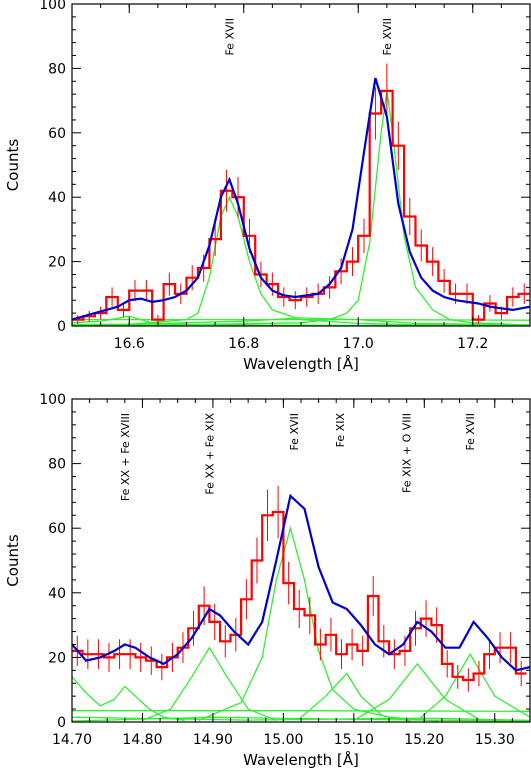 The image size is (531, 781). Describe the element at coordinates (213, 740) in the screenshot. I see `x-tick-label: 14.90` at that location.